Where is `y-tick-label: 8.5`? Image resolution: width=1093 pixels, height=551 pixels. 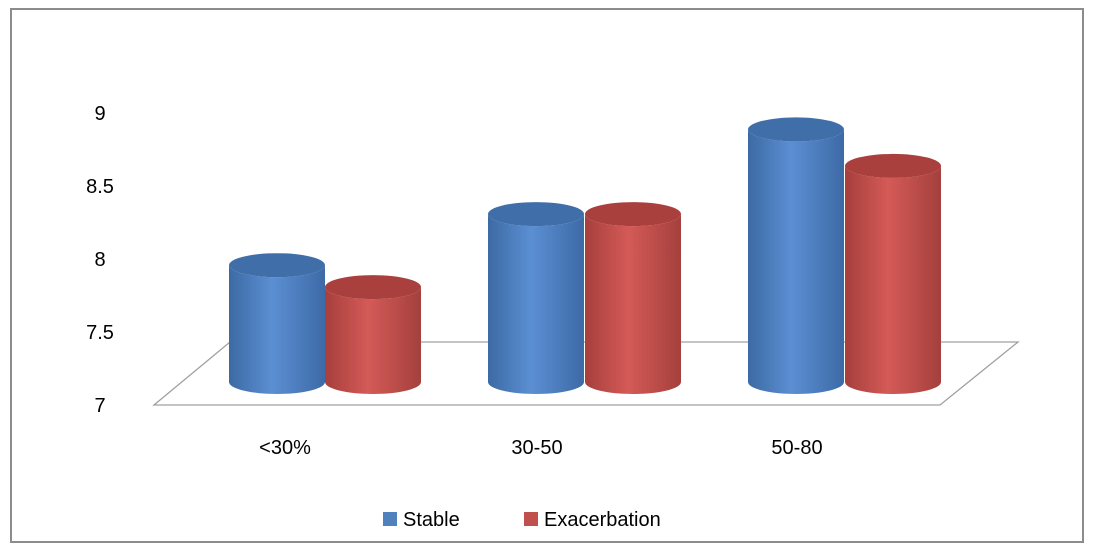
y-tick-label: 8.5 is located at coordinates (100, 187).